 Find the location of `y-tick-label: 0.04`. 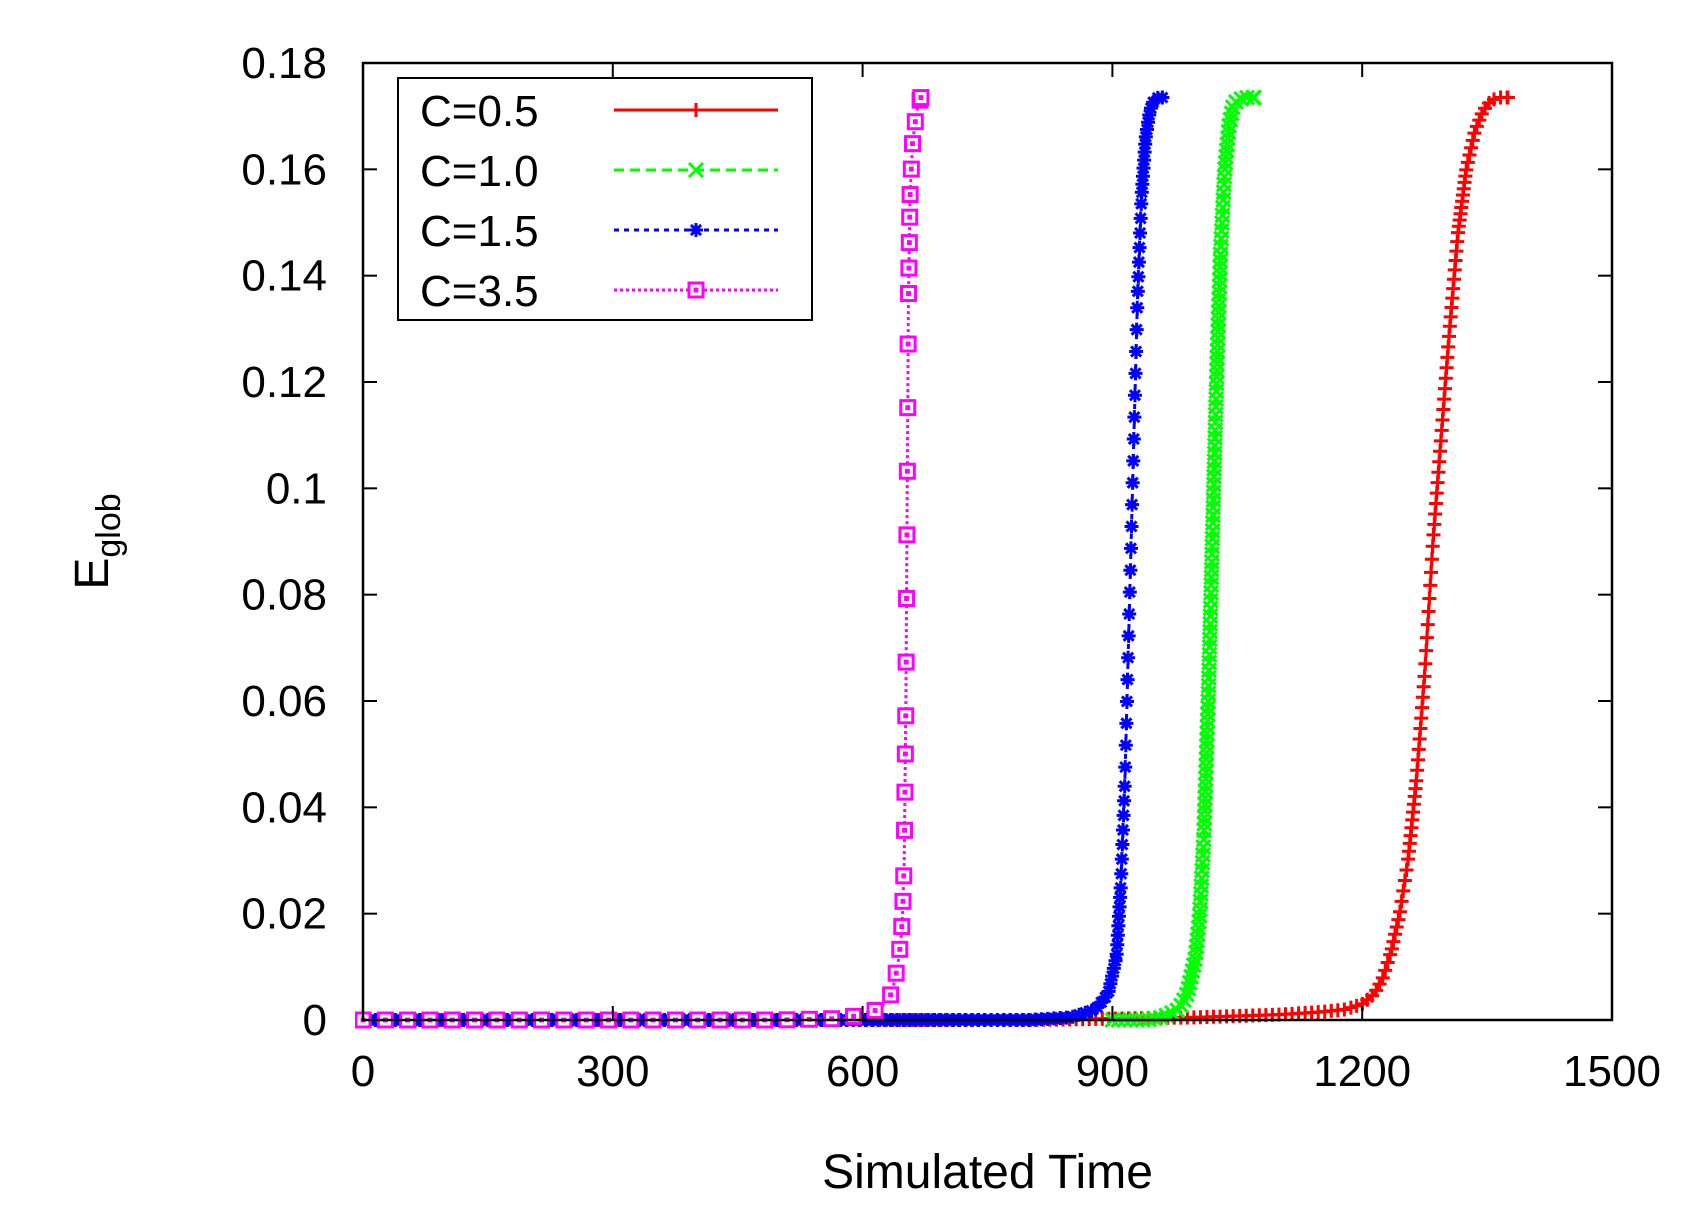

y-tick-label: 0.04 is located at coordinates (284, 807).